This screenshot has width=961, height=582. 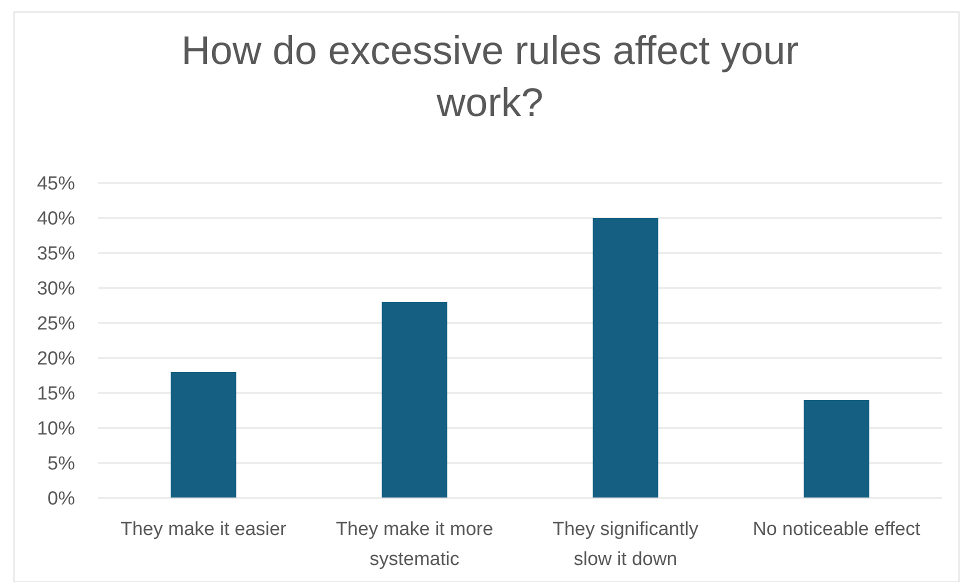 What do you see at coordinates (56, 219) in the screenshot?
I see `y-tick-label: 40%` at bounding box center [56, 219].